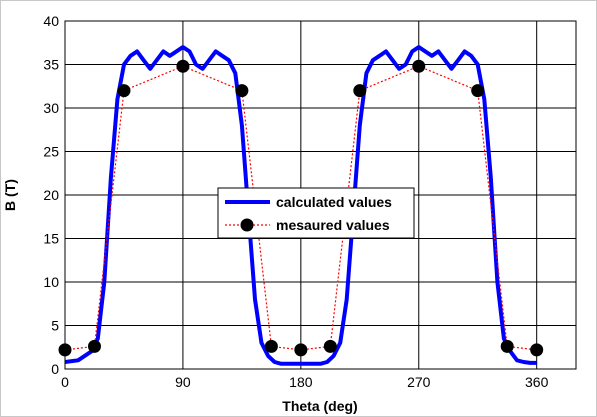 This screenshot has width=597, height=417. Describe the element at coordinates (10, 195) in the screenshot. I see `y-axis-label: B (T)` at that location.